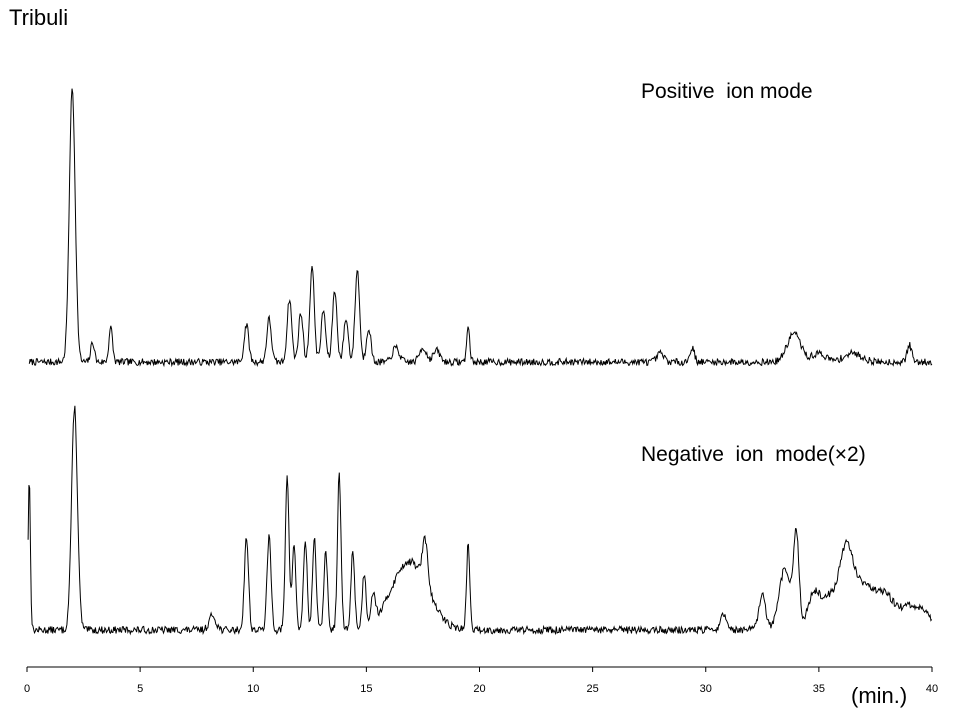 This screenshot has width=960, height=720. I want to click on x-tick-label: 35, so click(819, 689).